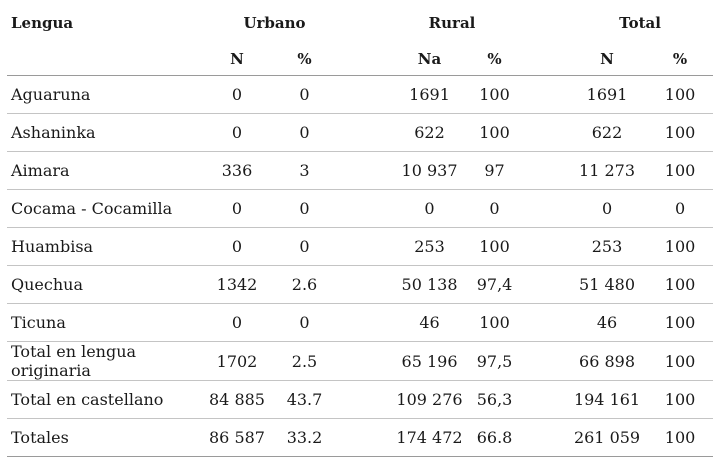 The image size is (720, 457). Describe the element at coordinates (274, 23) in the screenshot. I see `header-urbano: Urbano` at that location.